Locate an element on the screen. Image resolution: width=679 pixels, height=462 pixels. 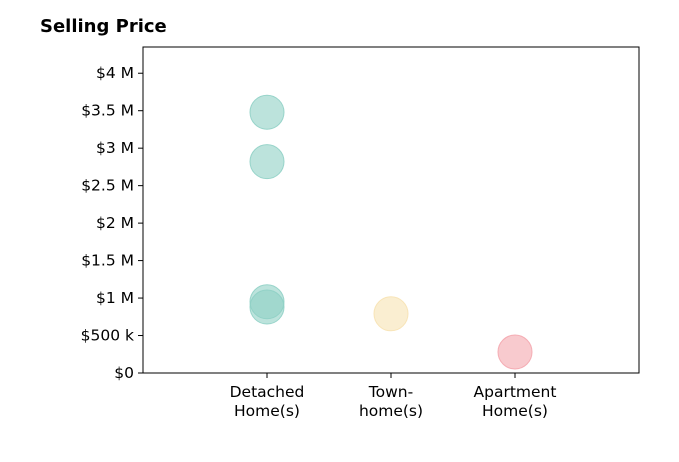
x-tick-label-line: Detached is located at coordinates (267, 392).